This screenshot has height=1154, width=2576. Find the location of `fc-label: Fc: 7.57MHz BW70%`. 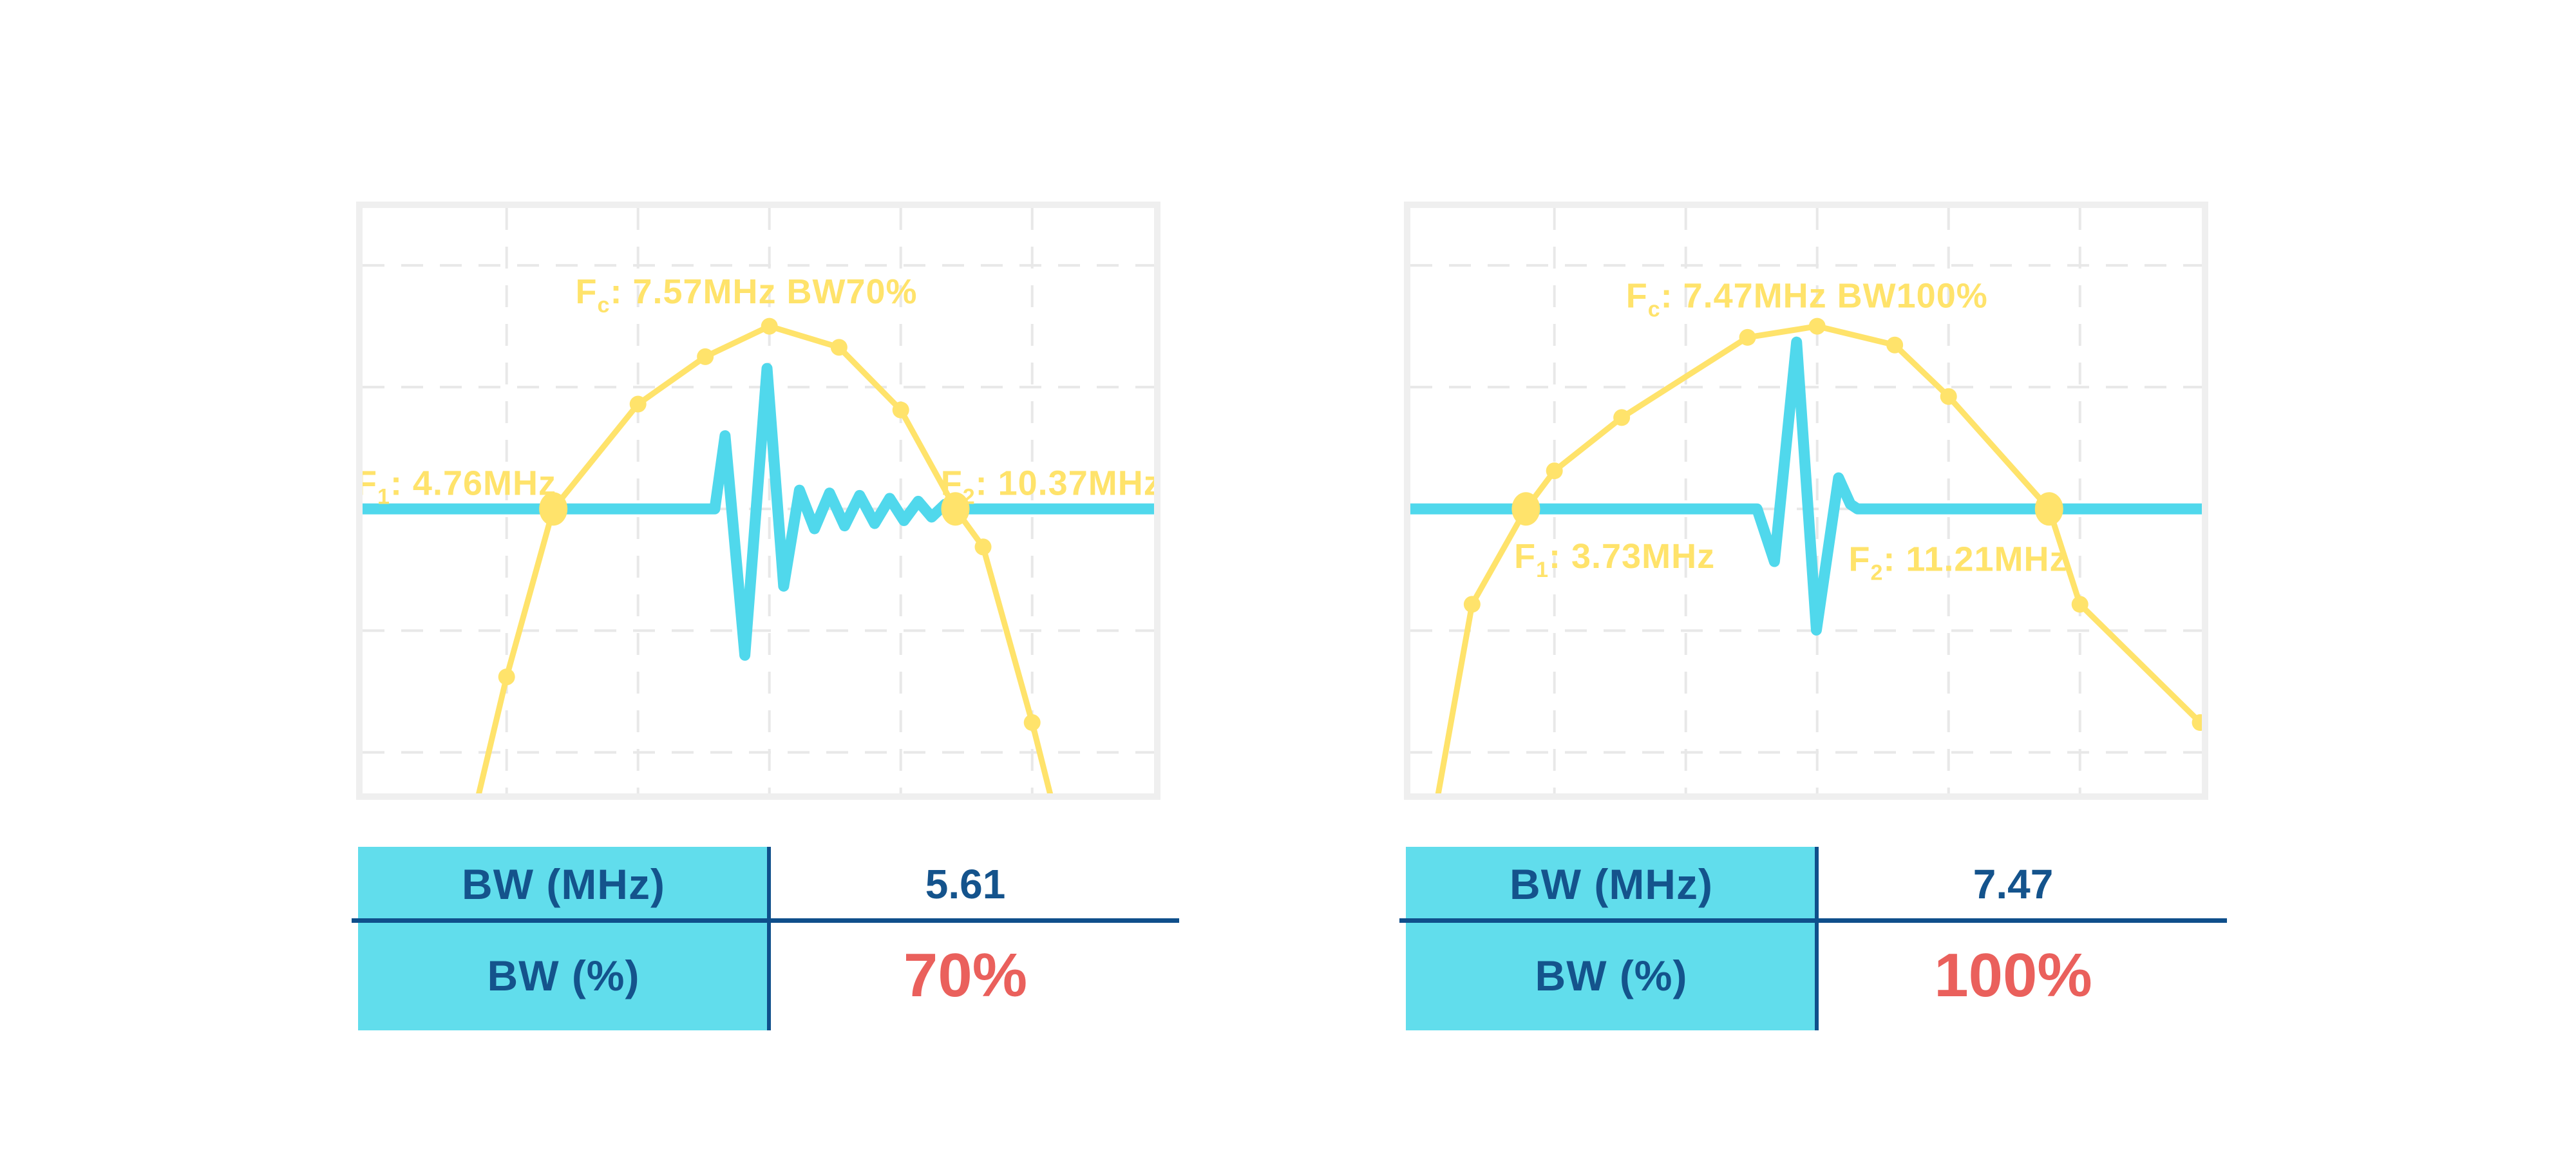

fc-label: Fc: 7.57MHz BW70% is located at coordinates (747, 294).